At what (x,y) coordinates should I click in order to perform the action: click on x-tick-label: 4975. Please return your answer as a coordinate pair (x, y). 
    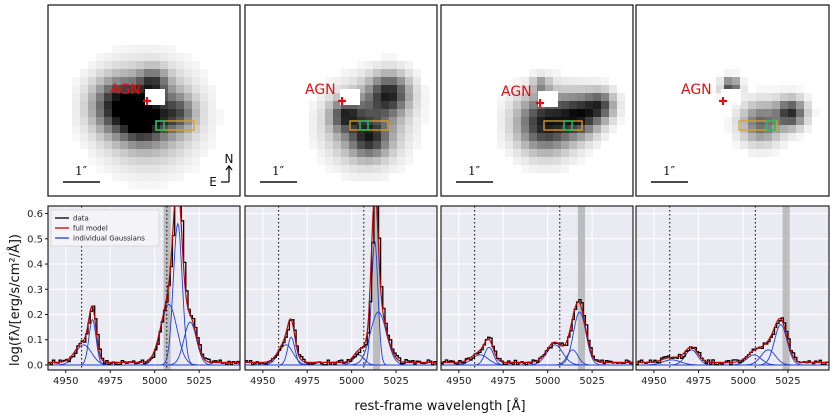
    Looking at the image, I should click on (502, 381).